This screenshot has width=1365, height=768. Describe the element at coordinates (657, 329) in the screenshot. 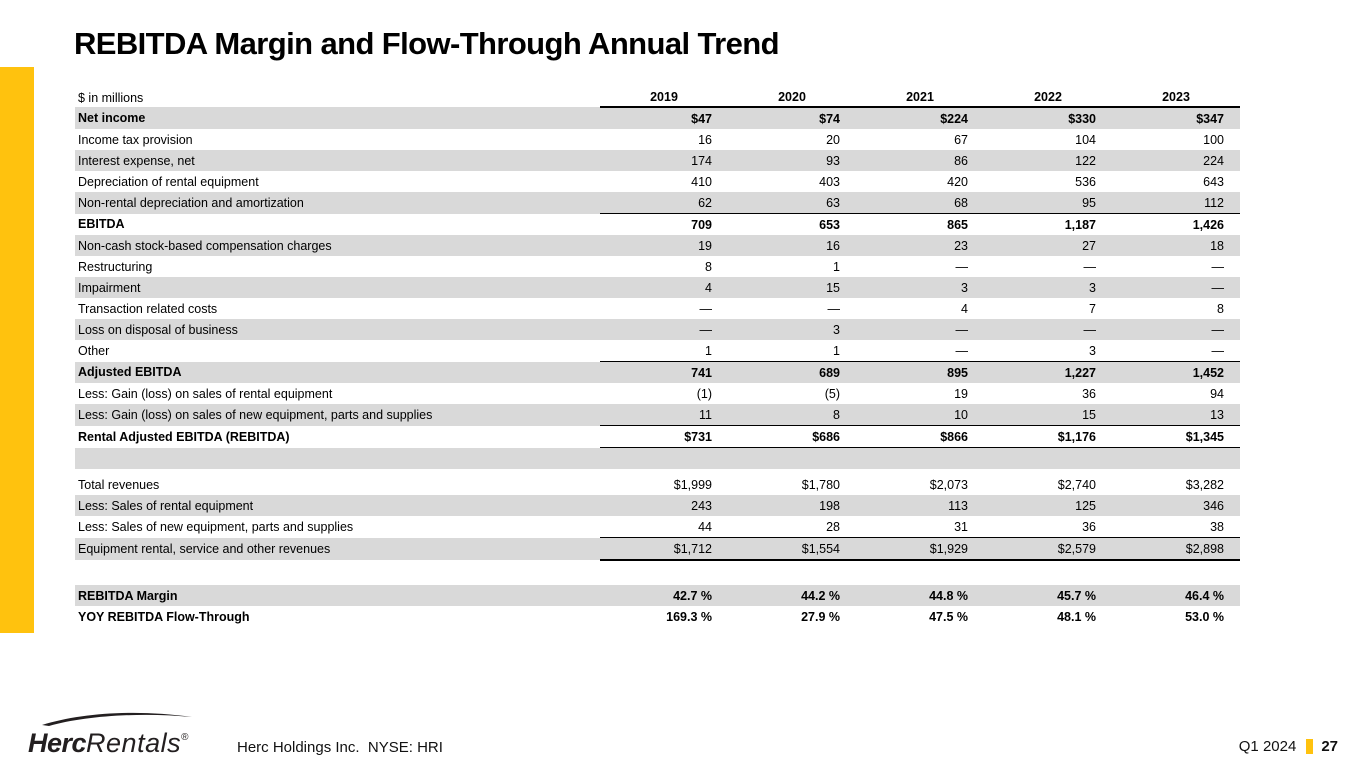

I see `table-row: Loss on disposal of business —3— — —` at that location.